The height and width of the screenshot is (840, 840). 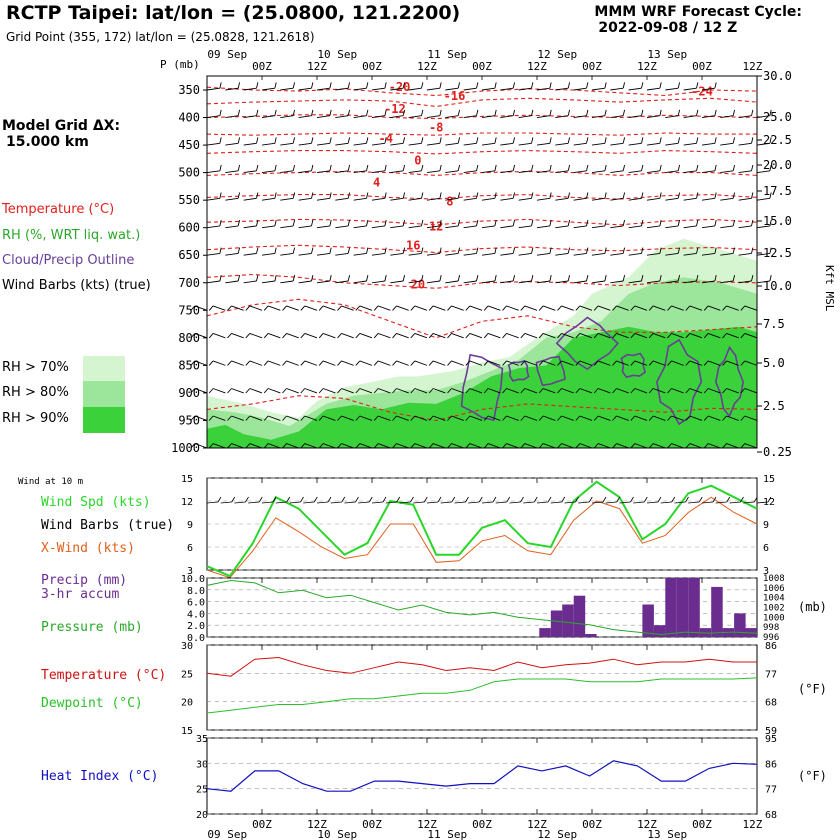 What do you see at coordinates (196, 638) in the screenshot?
I see `precip-ytick: 0.0` at bounding box center [196, 638].